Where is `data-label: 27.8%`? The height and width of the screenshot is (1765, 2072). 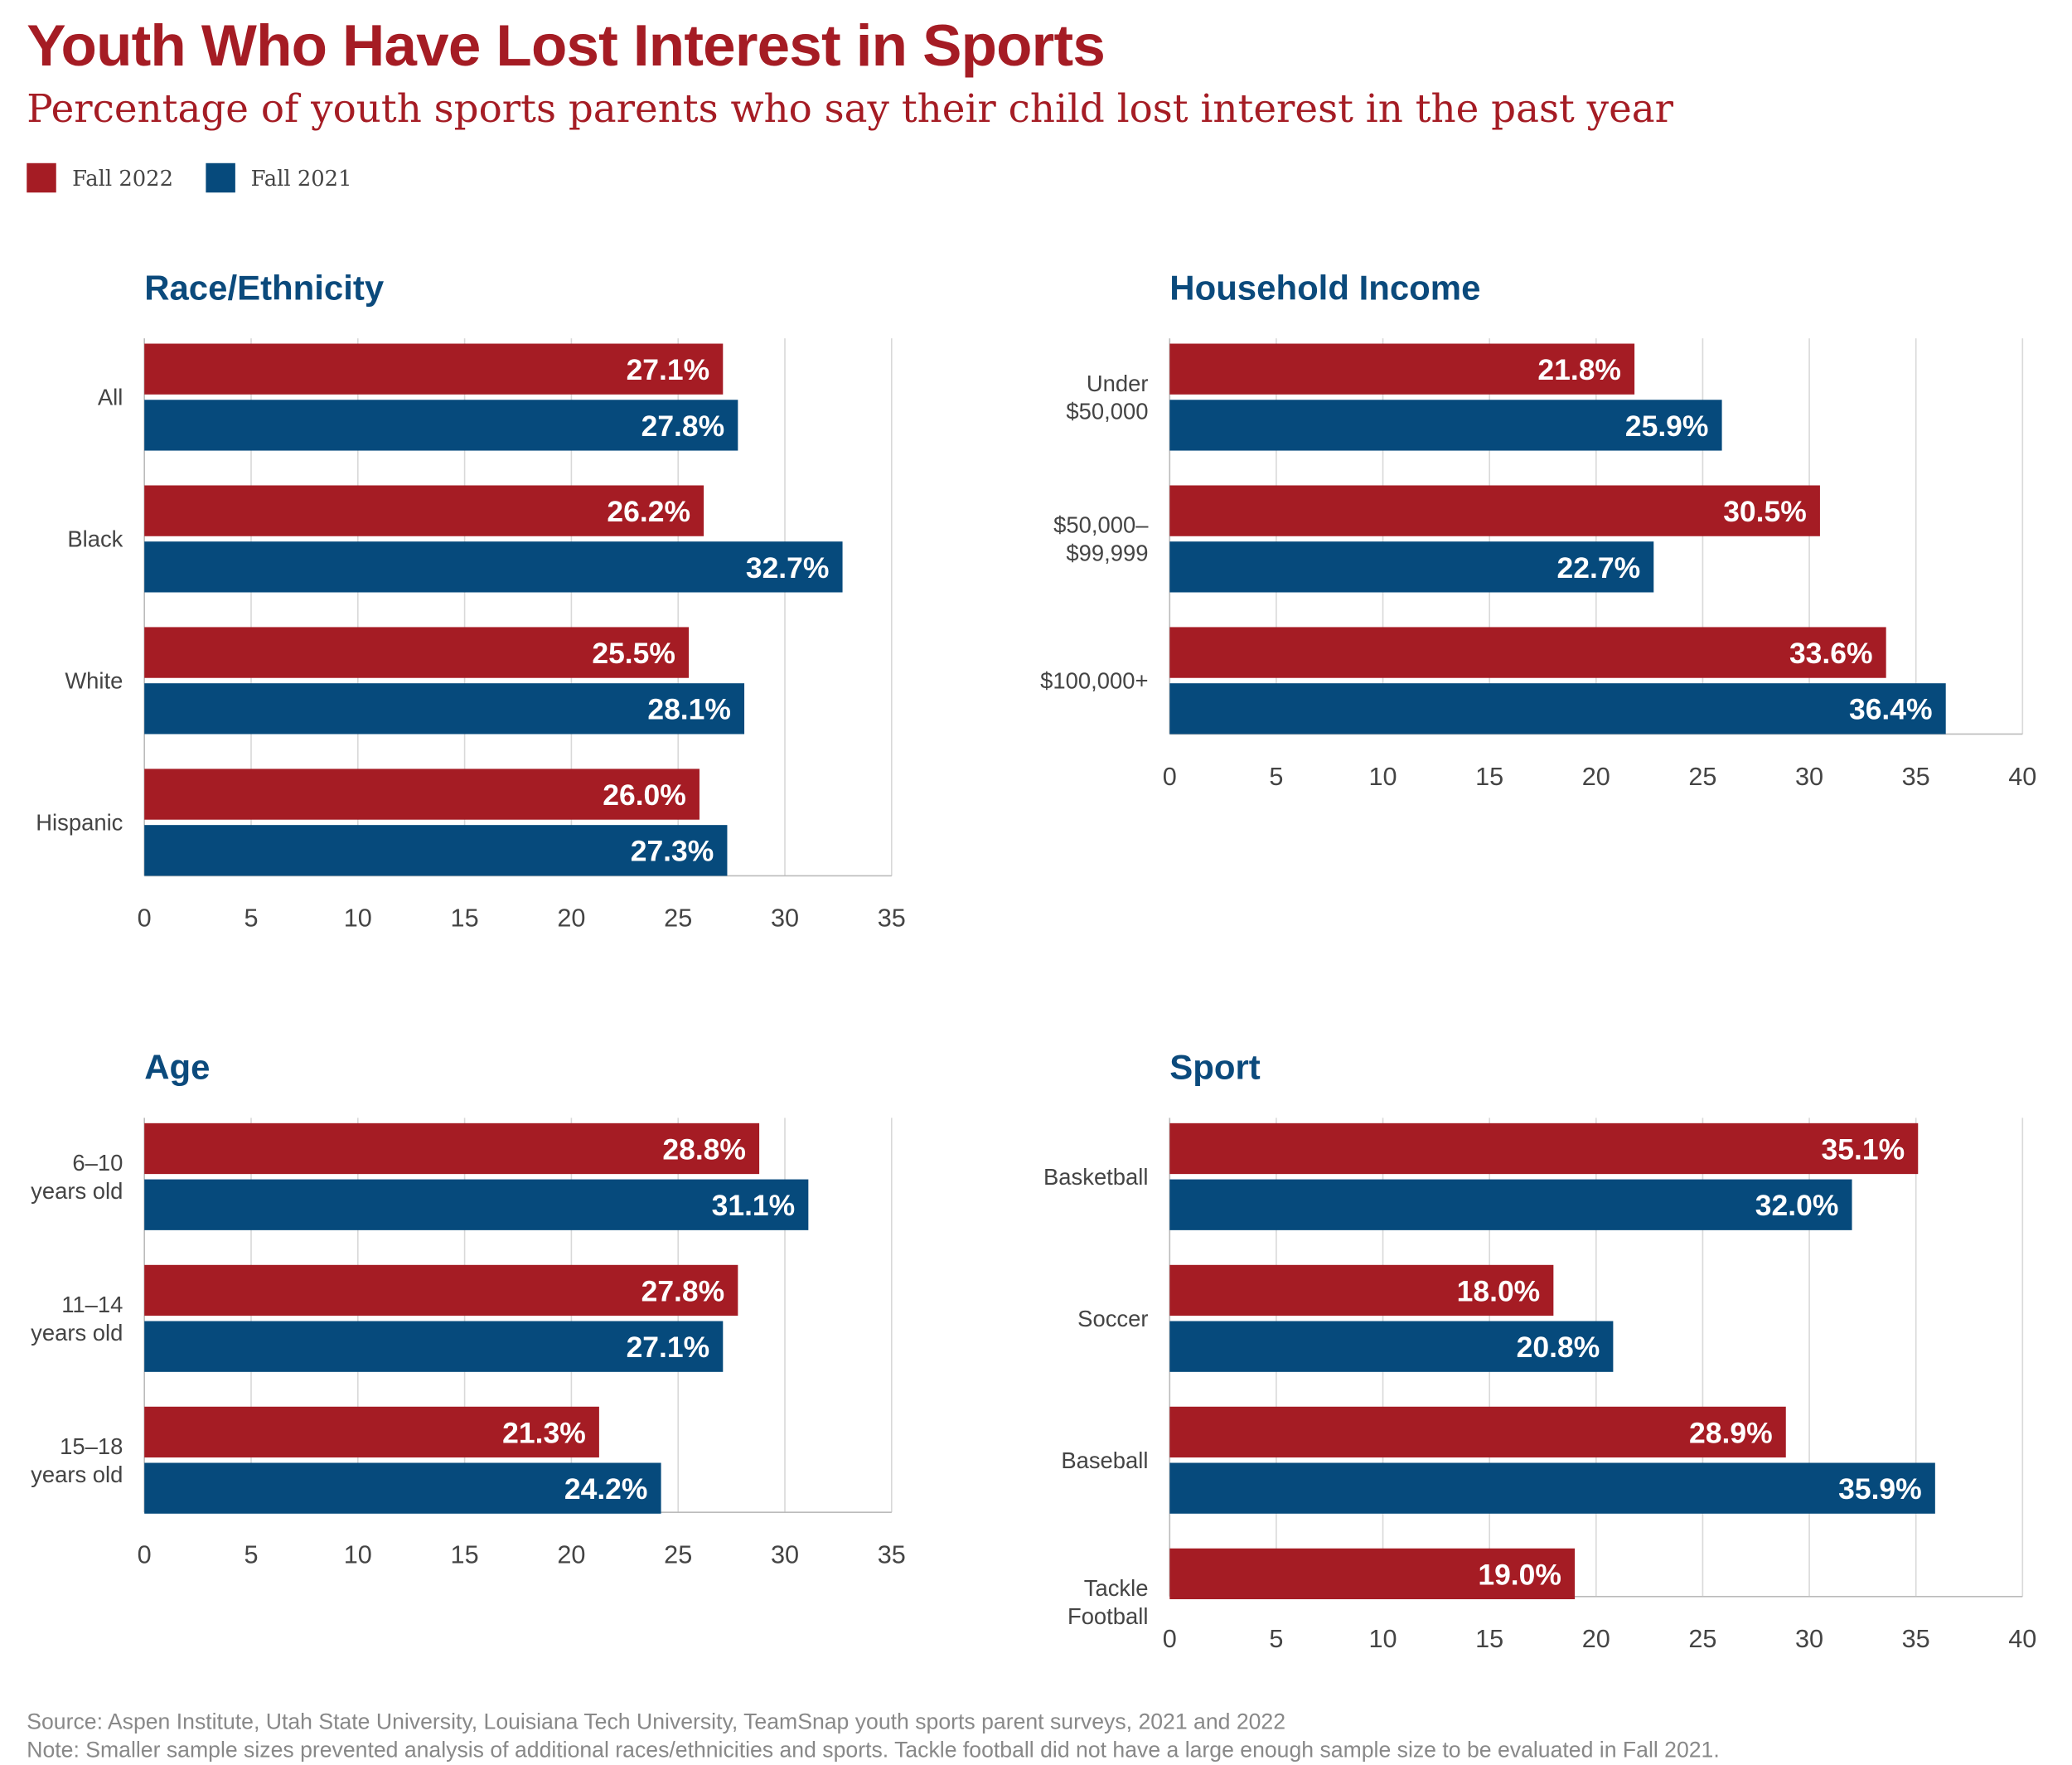
data-label: 27.8% is located at coordinates (683, 1290).